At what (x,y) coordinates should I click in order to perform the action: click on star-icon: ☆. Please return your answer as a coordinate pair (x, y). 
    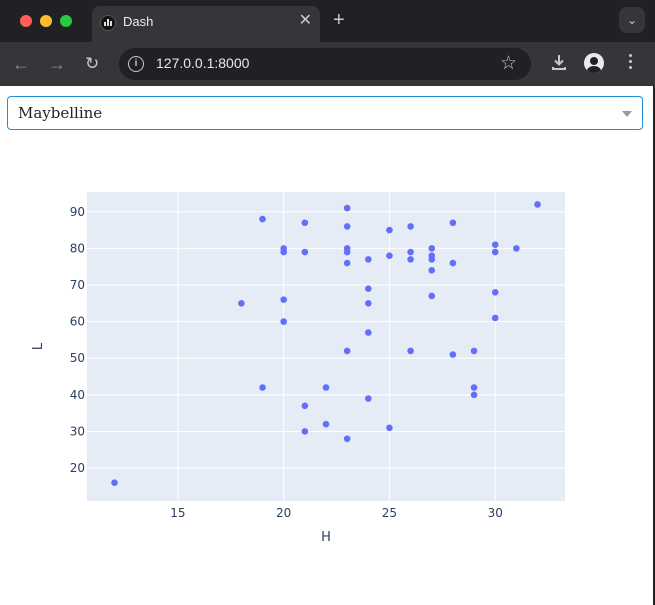
    Looking at the image, I should click on (508, 63).